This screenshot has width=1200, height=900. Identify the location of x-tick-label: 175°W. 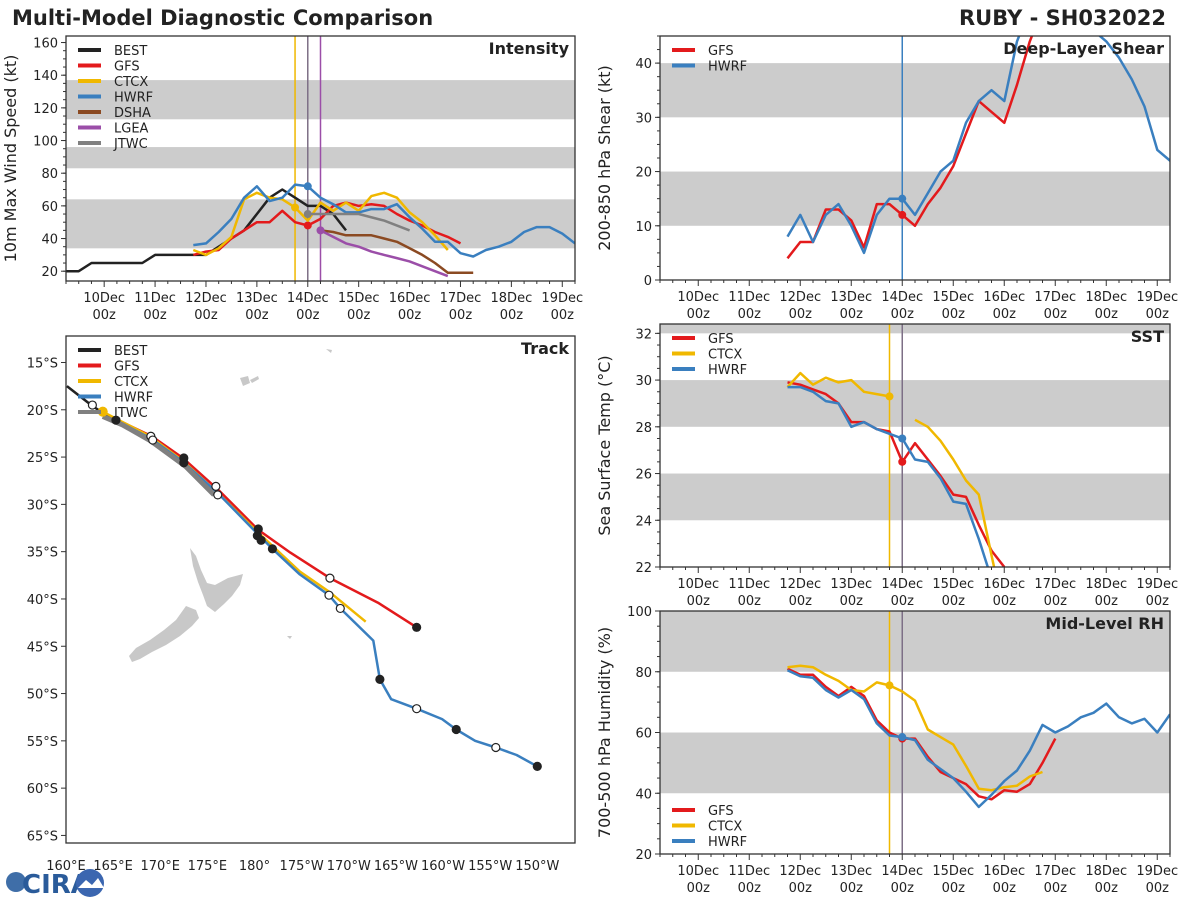
(302, 866).